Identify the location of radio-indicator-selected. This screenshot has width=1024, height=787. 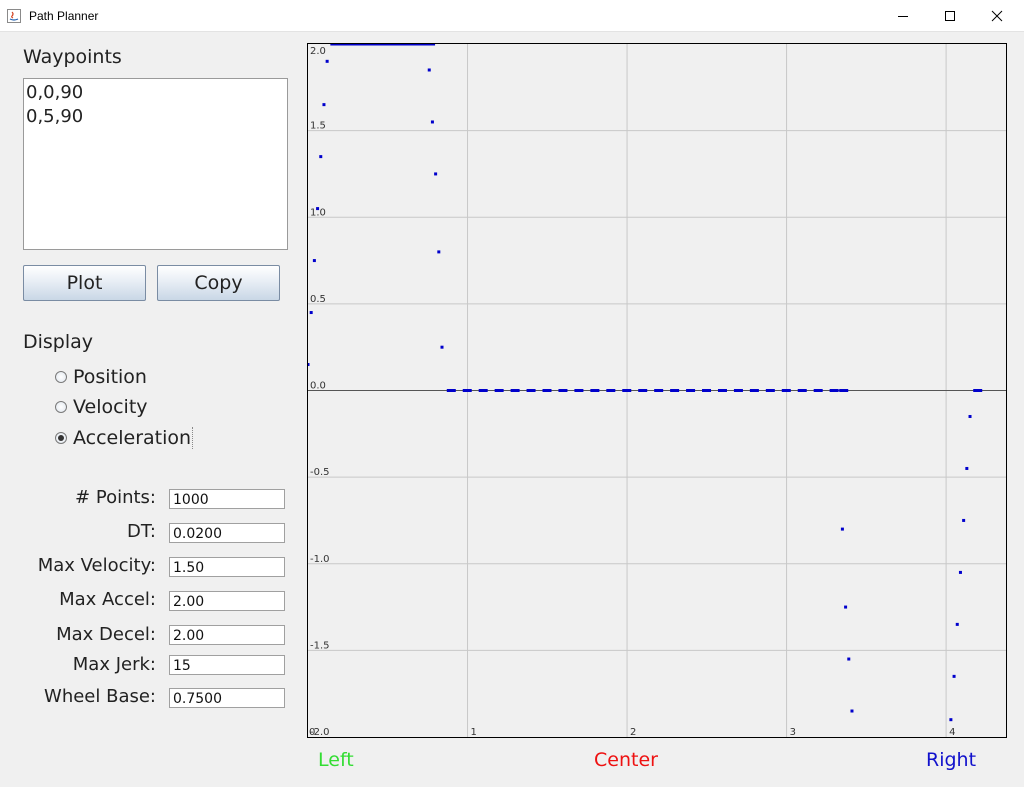
(61, 438).